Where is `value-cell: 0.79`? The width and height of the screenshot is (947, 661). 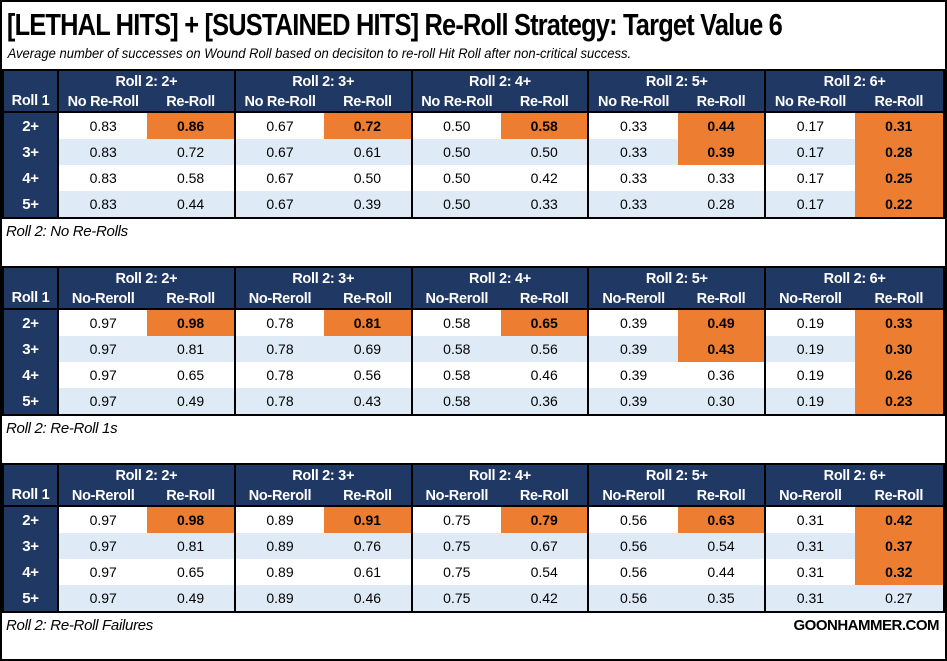 value-cell: 0.79 is located at coordinates (545, 520).